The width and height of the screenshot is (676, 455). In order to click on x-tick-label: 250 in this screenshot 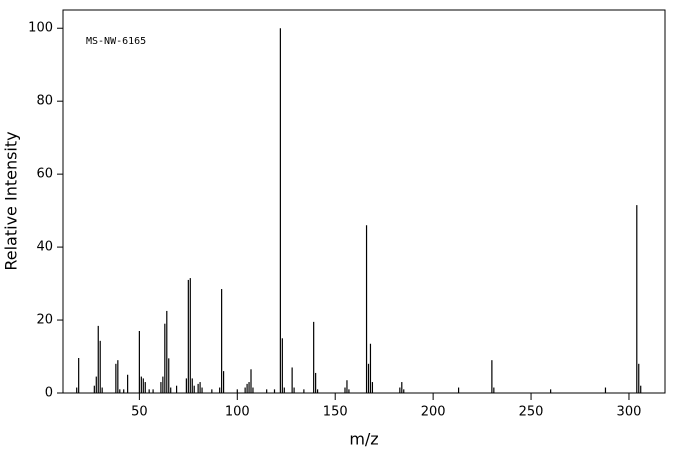, I will do `click(531, 412)`.